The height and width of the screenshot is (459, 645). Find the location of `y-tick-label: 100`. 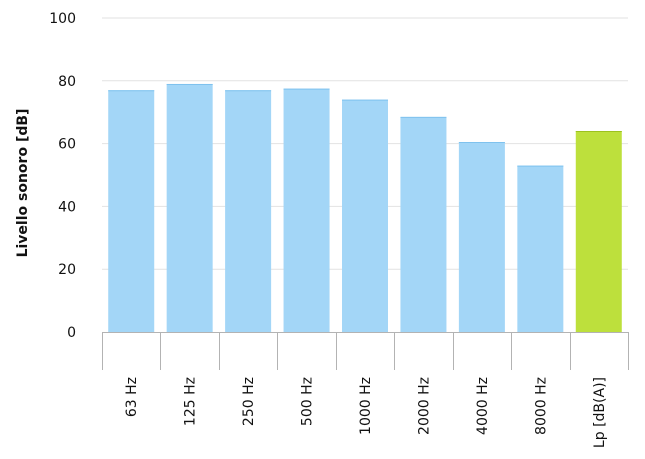

y-tick-label: 100 is located at coordinates (62, 19).